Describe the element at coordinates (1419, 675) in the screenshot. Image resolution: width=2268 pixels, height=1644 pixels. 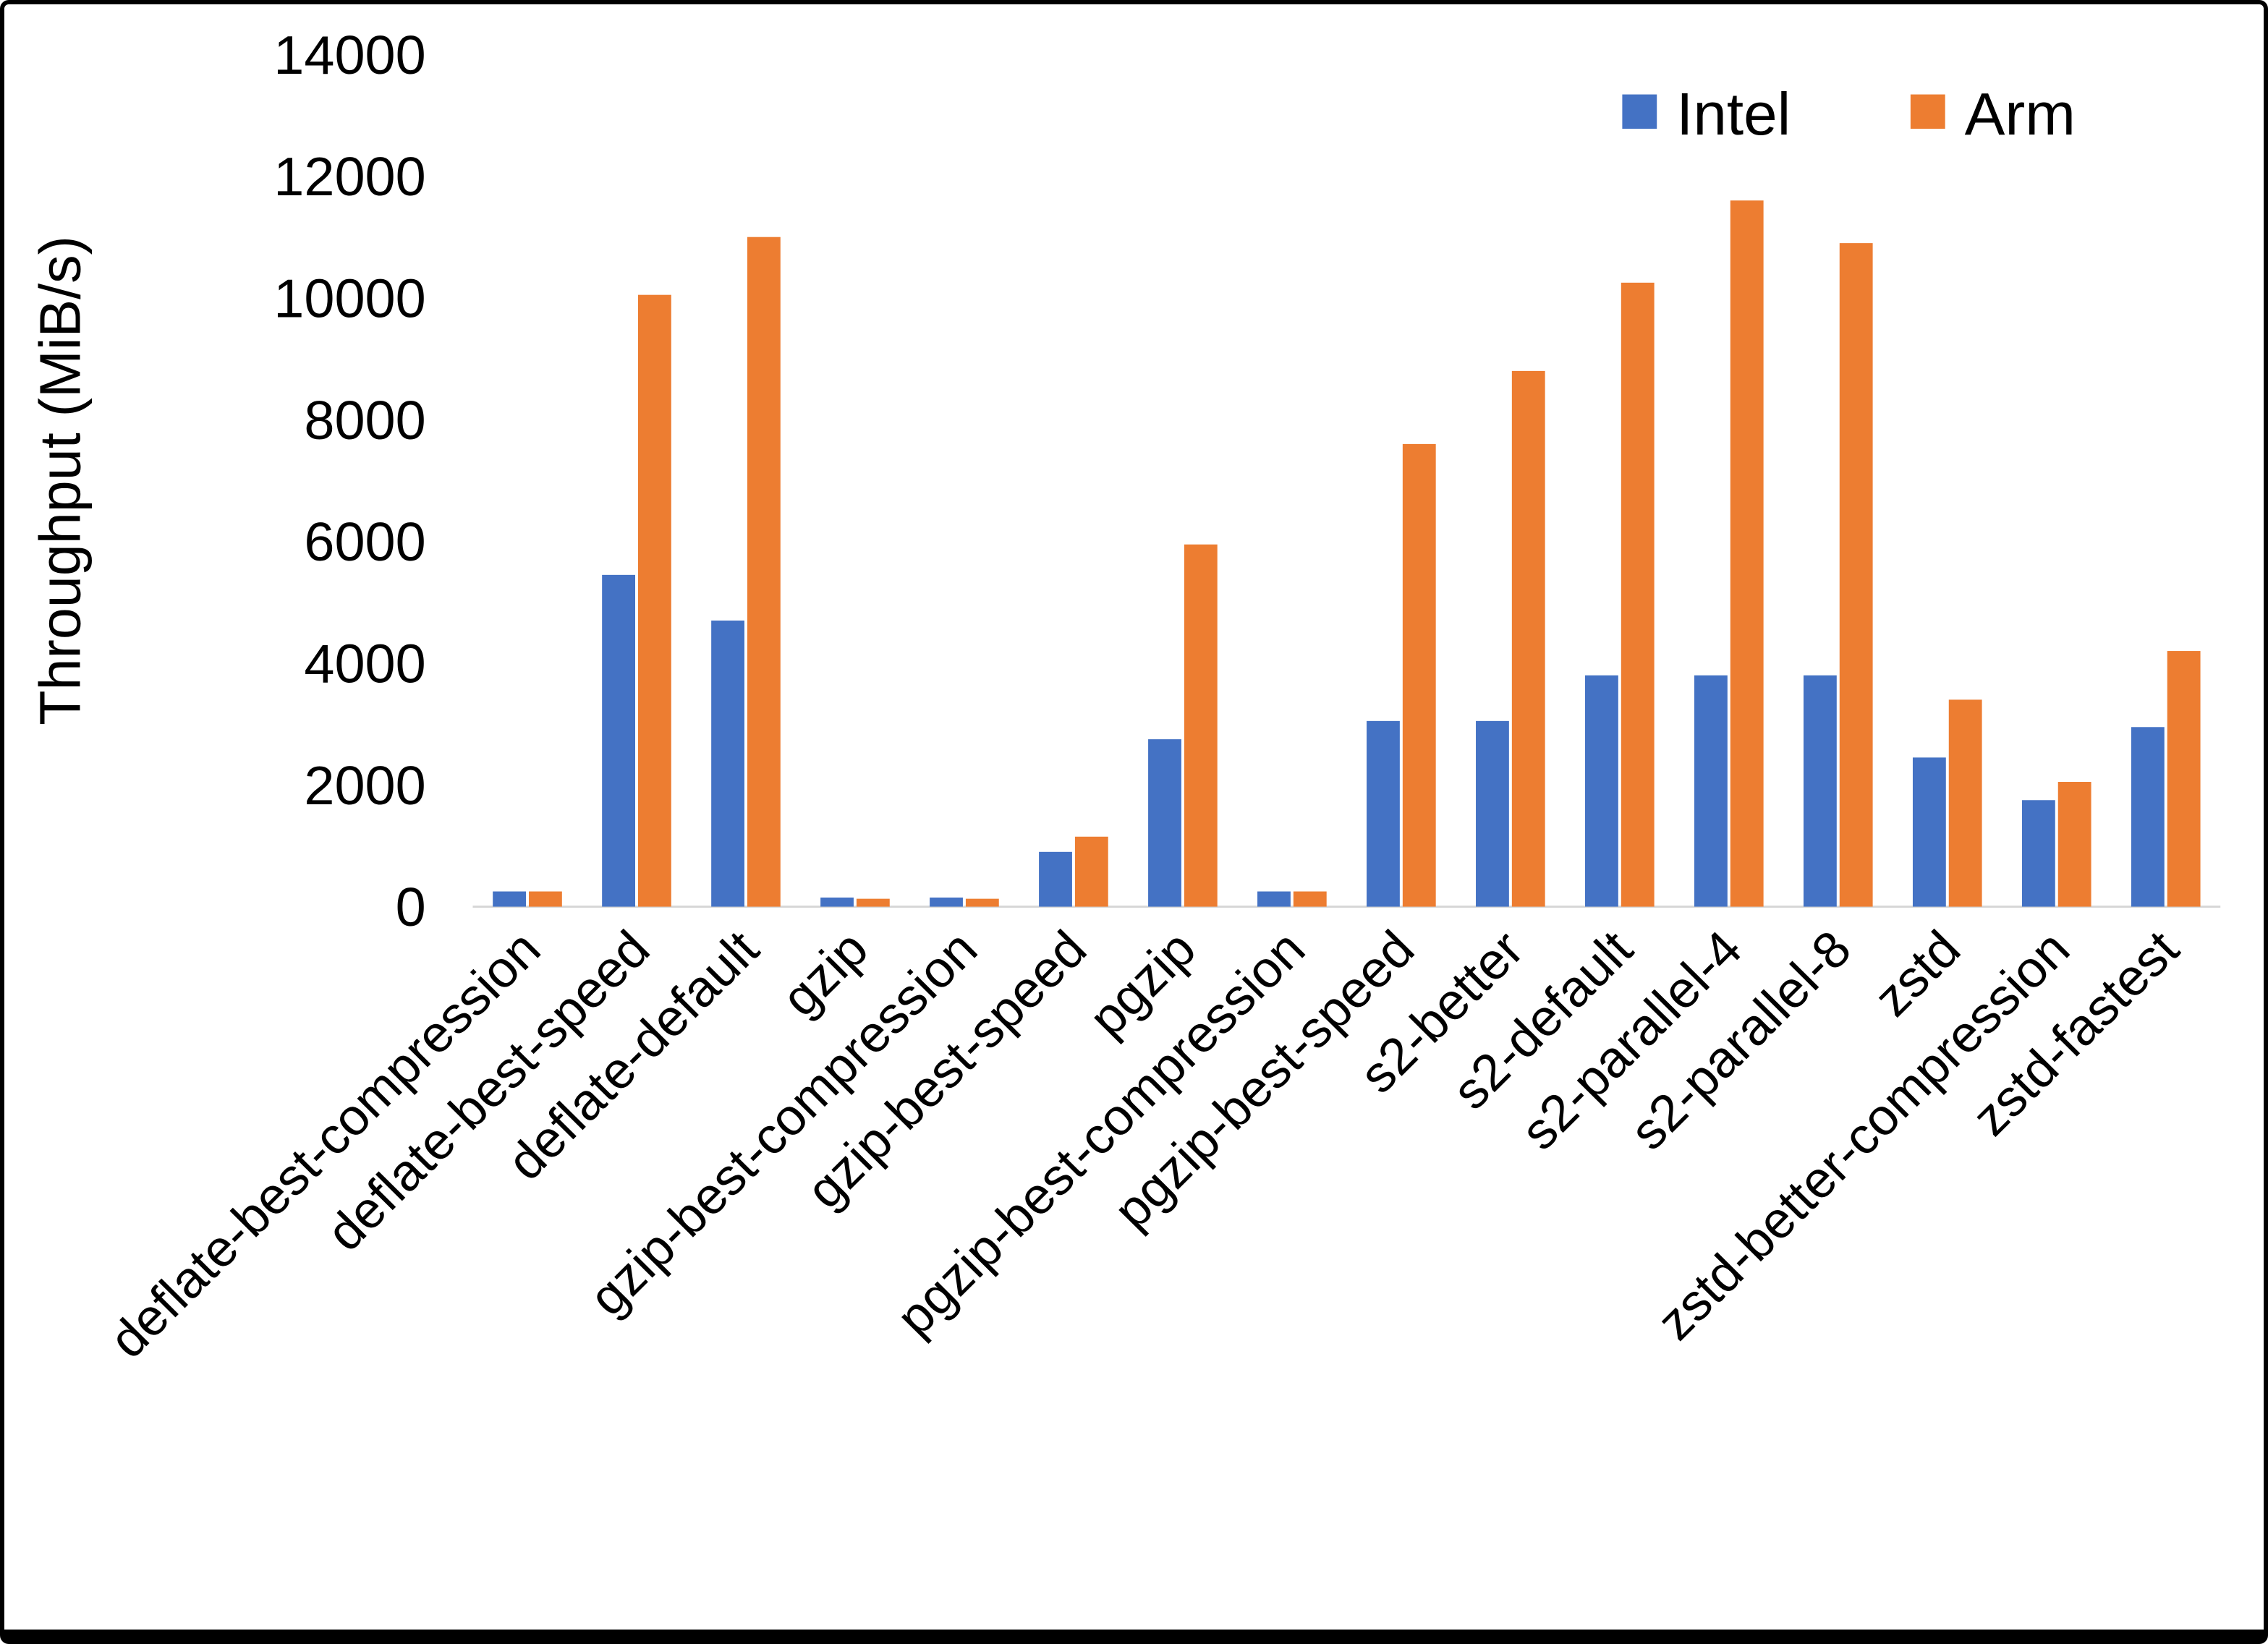
I see `bar-arm-pgzip-best-speed` at that location.